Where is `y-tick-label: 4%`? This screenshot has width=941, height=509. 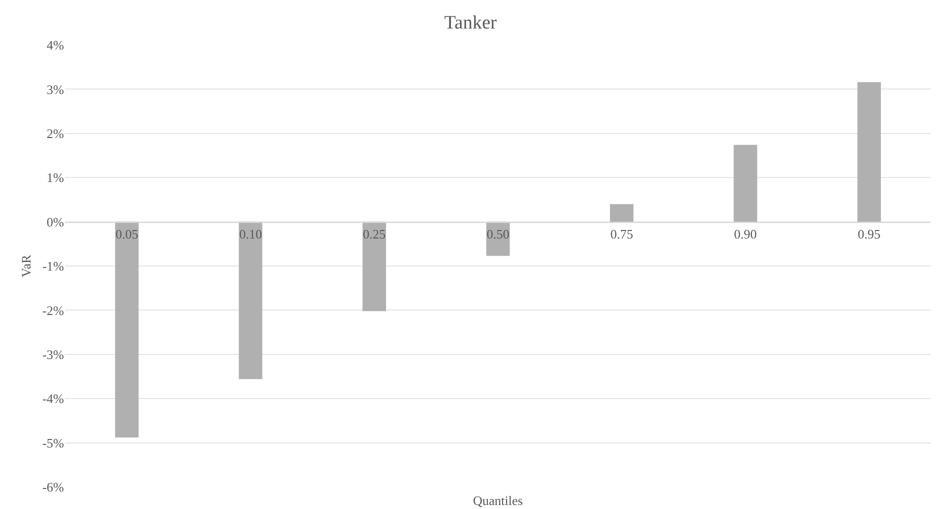 y-tick-label: 4% is located at coordinates (55, 45).